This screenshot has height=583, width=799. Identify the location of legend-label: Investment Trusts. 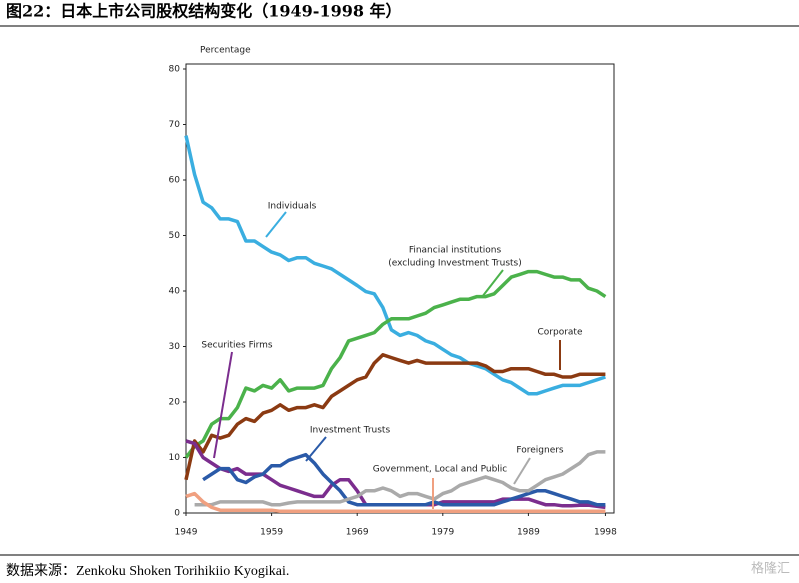
(350, 431).